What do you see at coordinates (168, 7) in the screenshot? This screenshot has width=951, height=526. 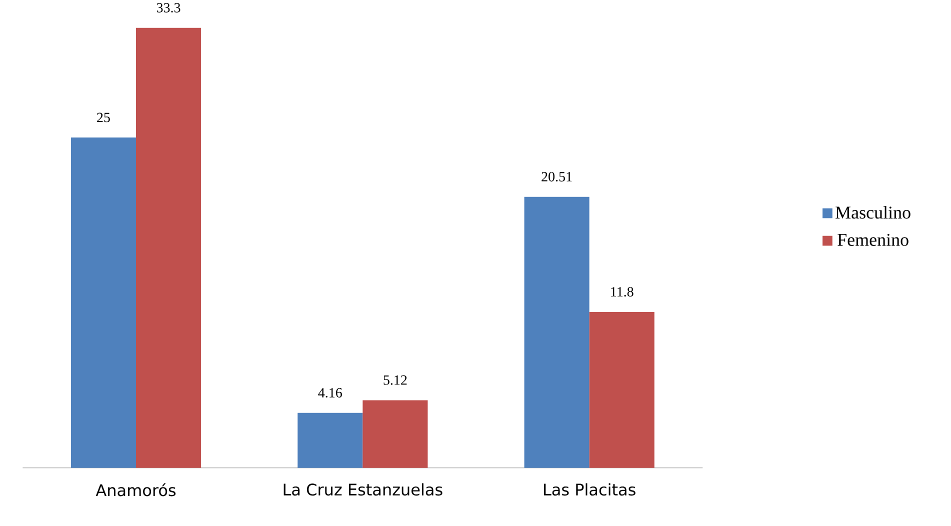 I see `data-label: 33.3` at bounding box center [168, 7].